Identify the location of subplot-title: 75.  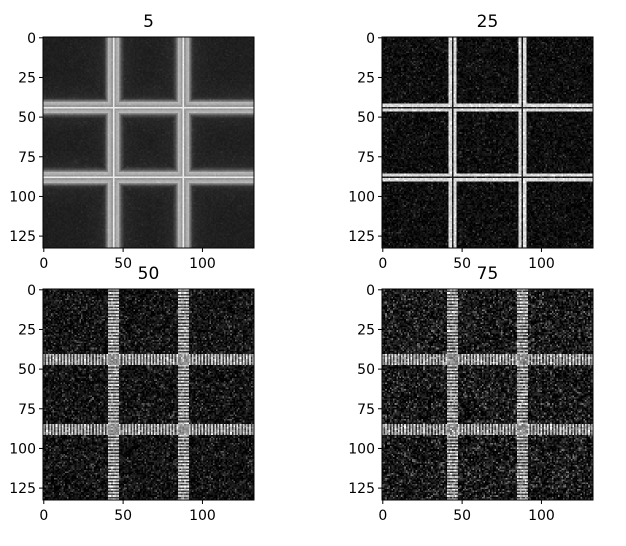
(488, 274).